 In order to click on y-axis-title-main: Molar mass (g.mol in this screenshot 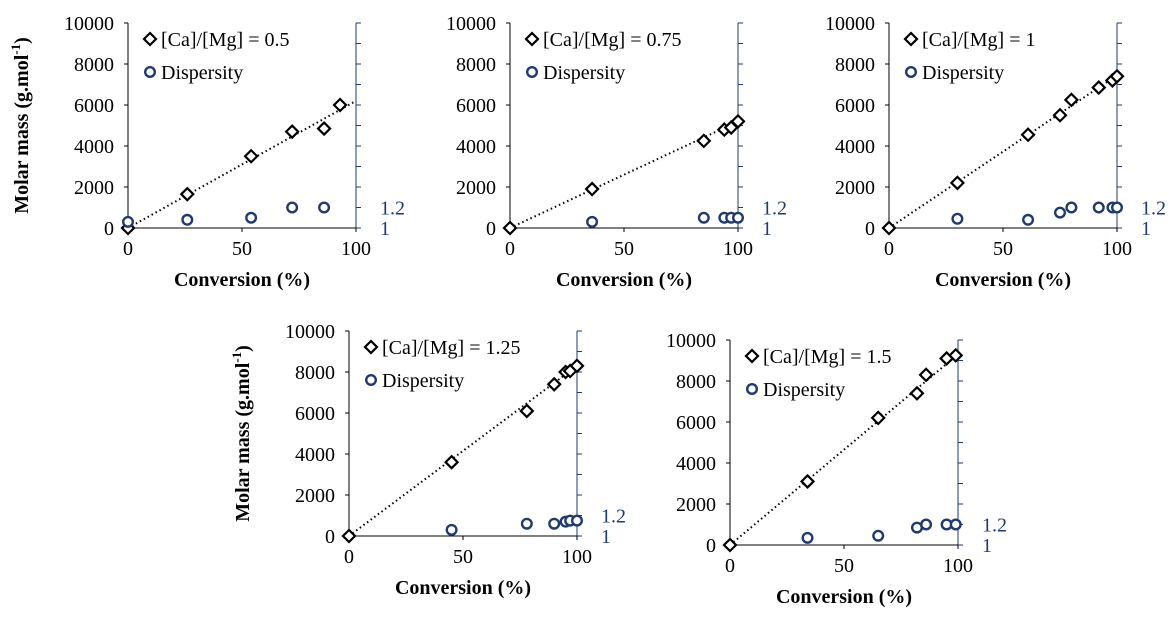, I will do `click(22, 133)`.